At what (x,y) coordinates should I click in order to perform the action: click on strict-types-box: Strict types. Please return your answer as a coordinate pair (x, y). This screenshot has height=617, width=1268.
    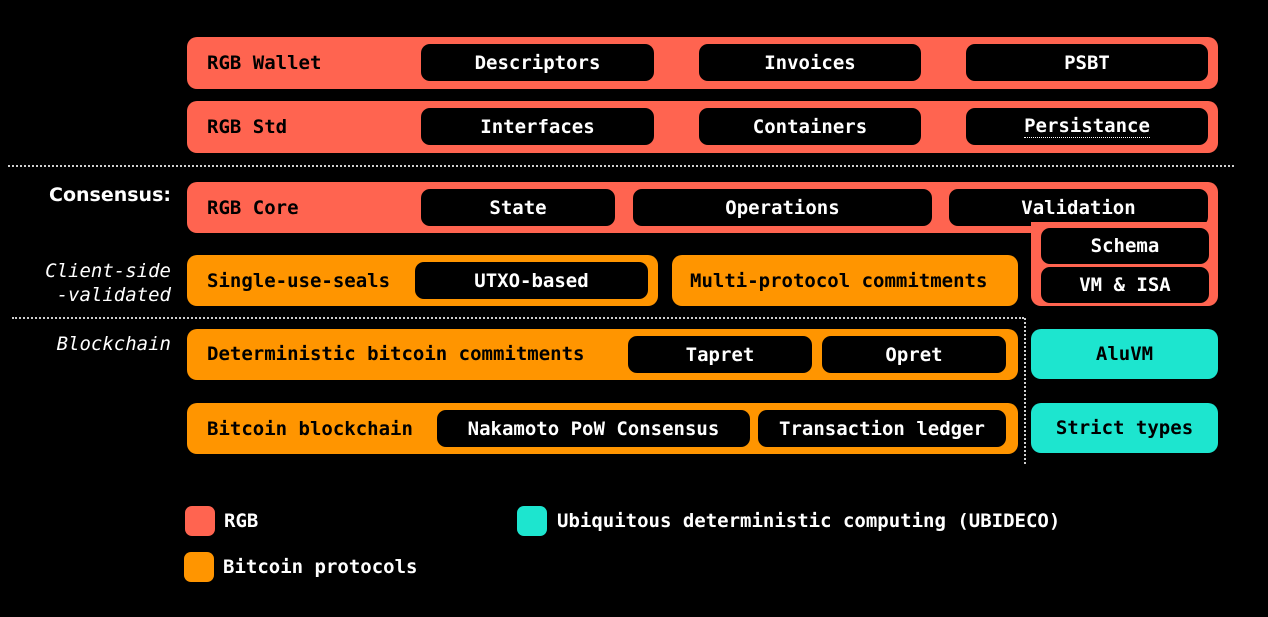
    Looking at the image, I should click on (1124, 428).